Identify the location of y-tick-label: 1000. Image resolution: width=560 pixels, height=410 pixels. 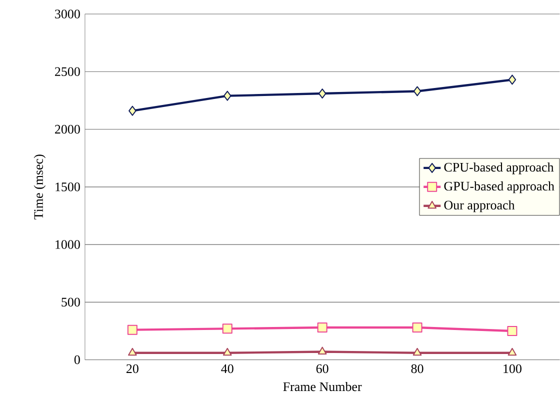
(68, 245).